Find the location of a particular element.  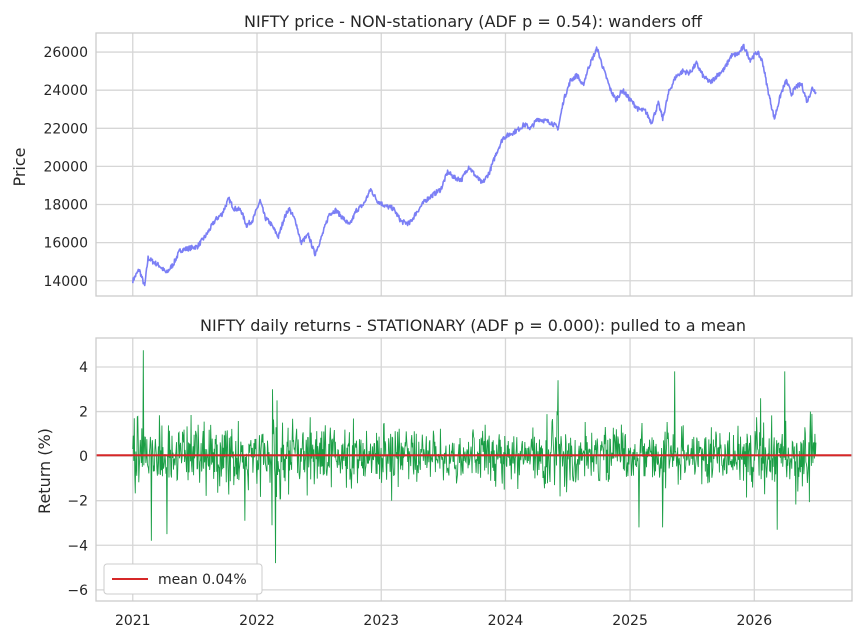

price-tick-labels: 14000 16000 18000 20000 22000 24000 26000 is located at coordinates (65, 167).